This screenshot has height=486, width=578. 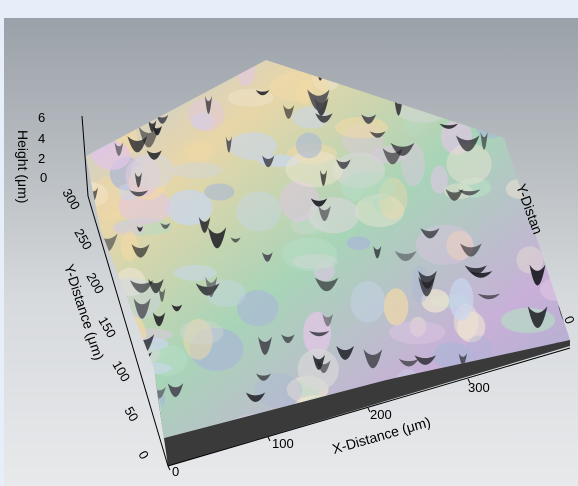 I want to click on z-tick-label: 2, so click(x=41, y=158).